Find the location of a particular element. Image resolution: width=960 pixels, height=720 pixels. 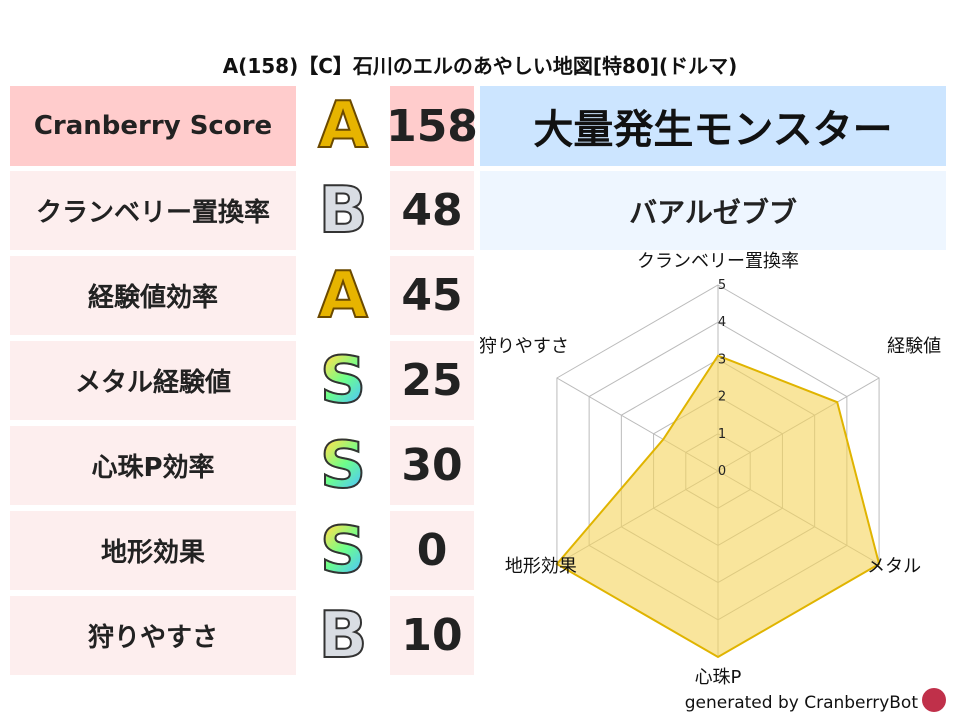

tick-label: 0 is located at coordinates (722, 471).